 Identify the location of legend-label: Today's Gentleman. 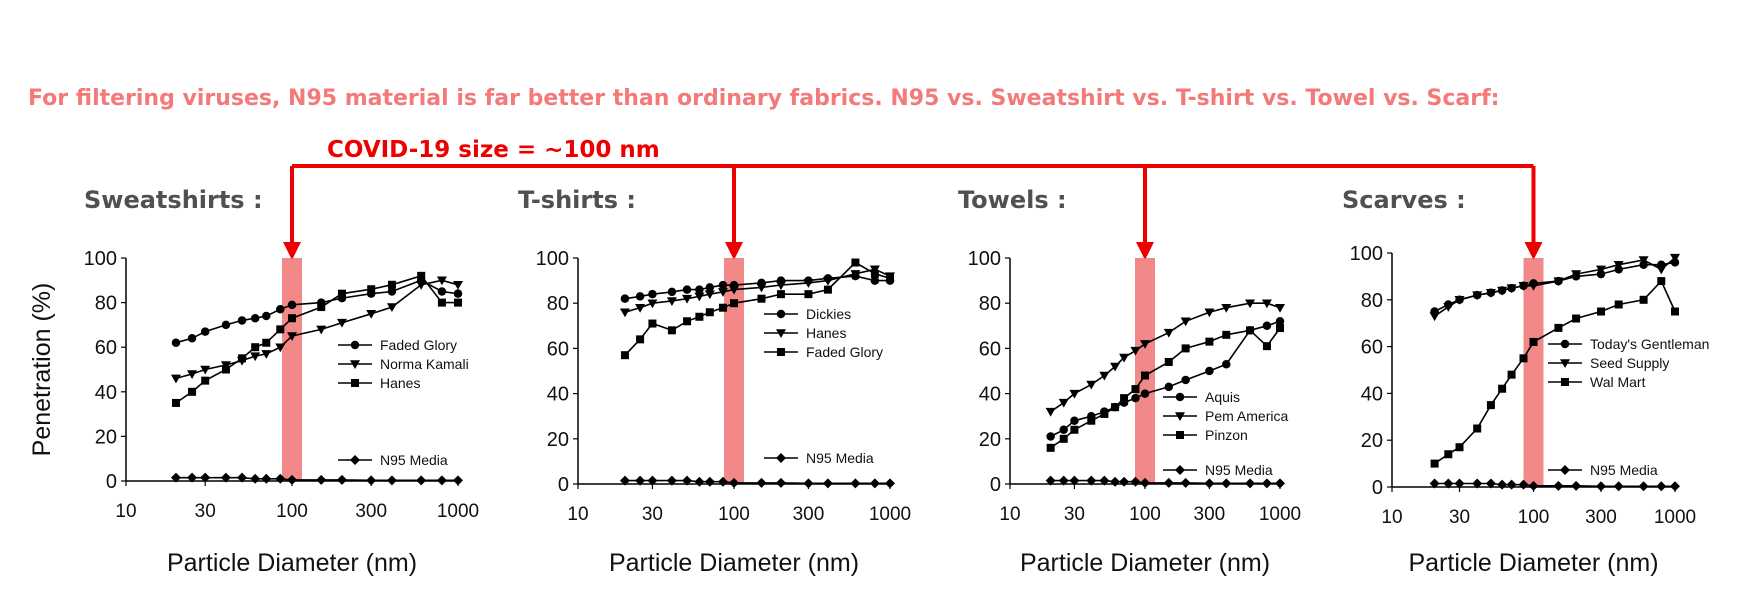
(1649, 344).